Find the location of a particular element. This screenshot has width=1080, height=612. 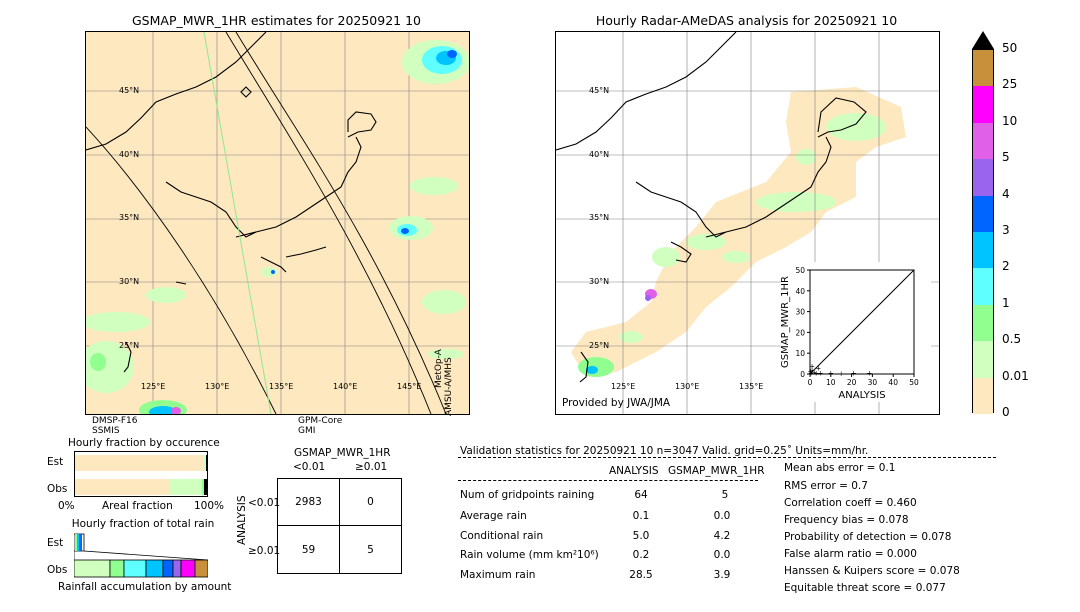

validation-divider-top is located at coordinates (727, 457).